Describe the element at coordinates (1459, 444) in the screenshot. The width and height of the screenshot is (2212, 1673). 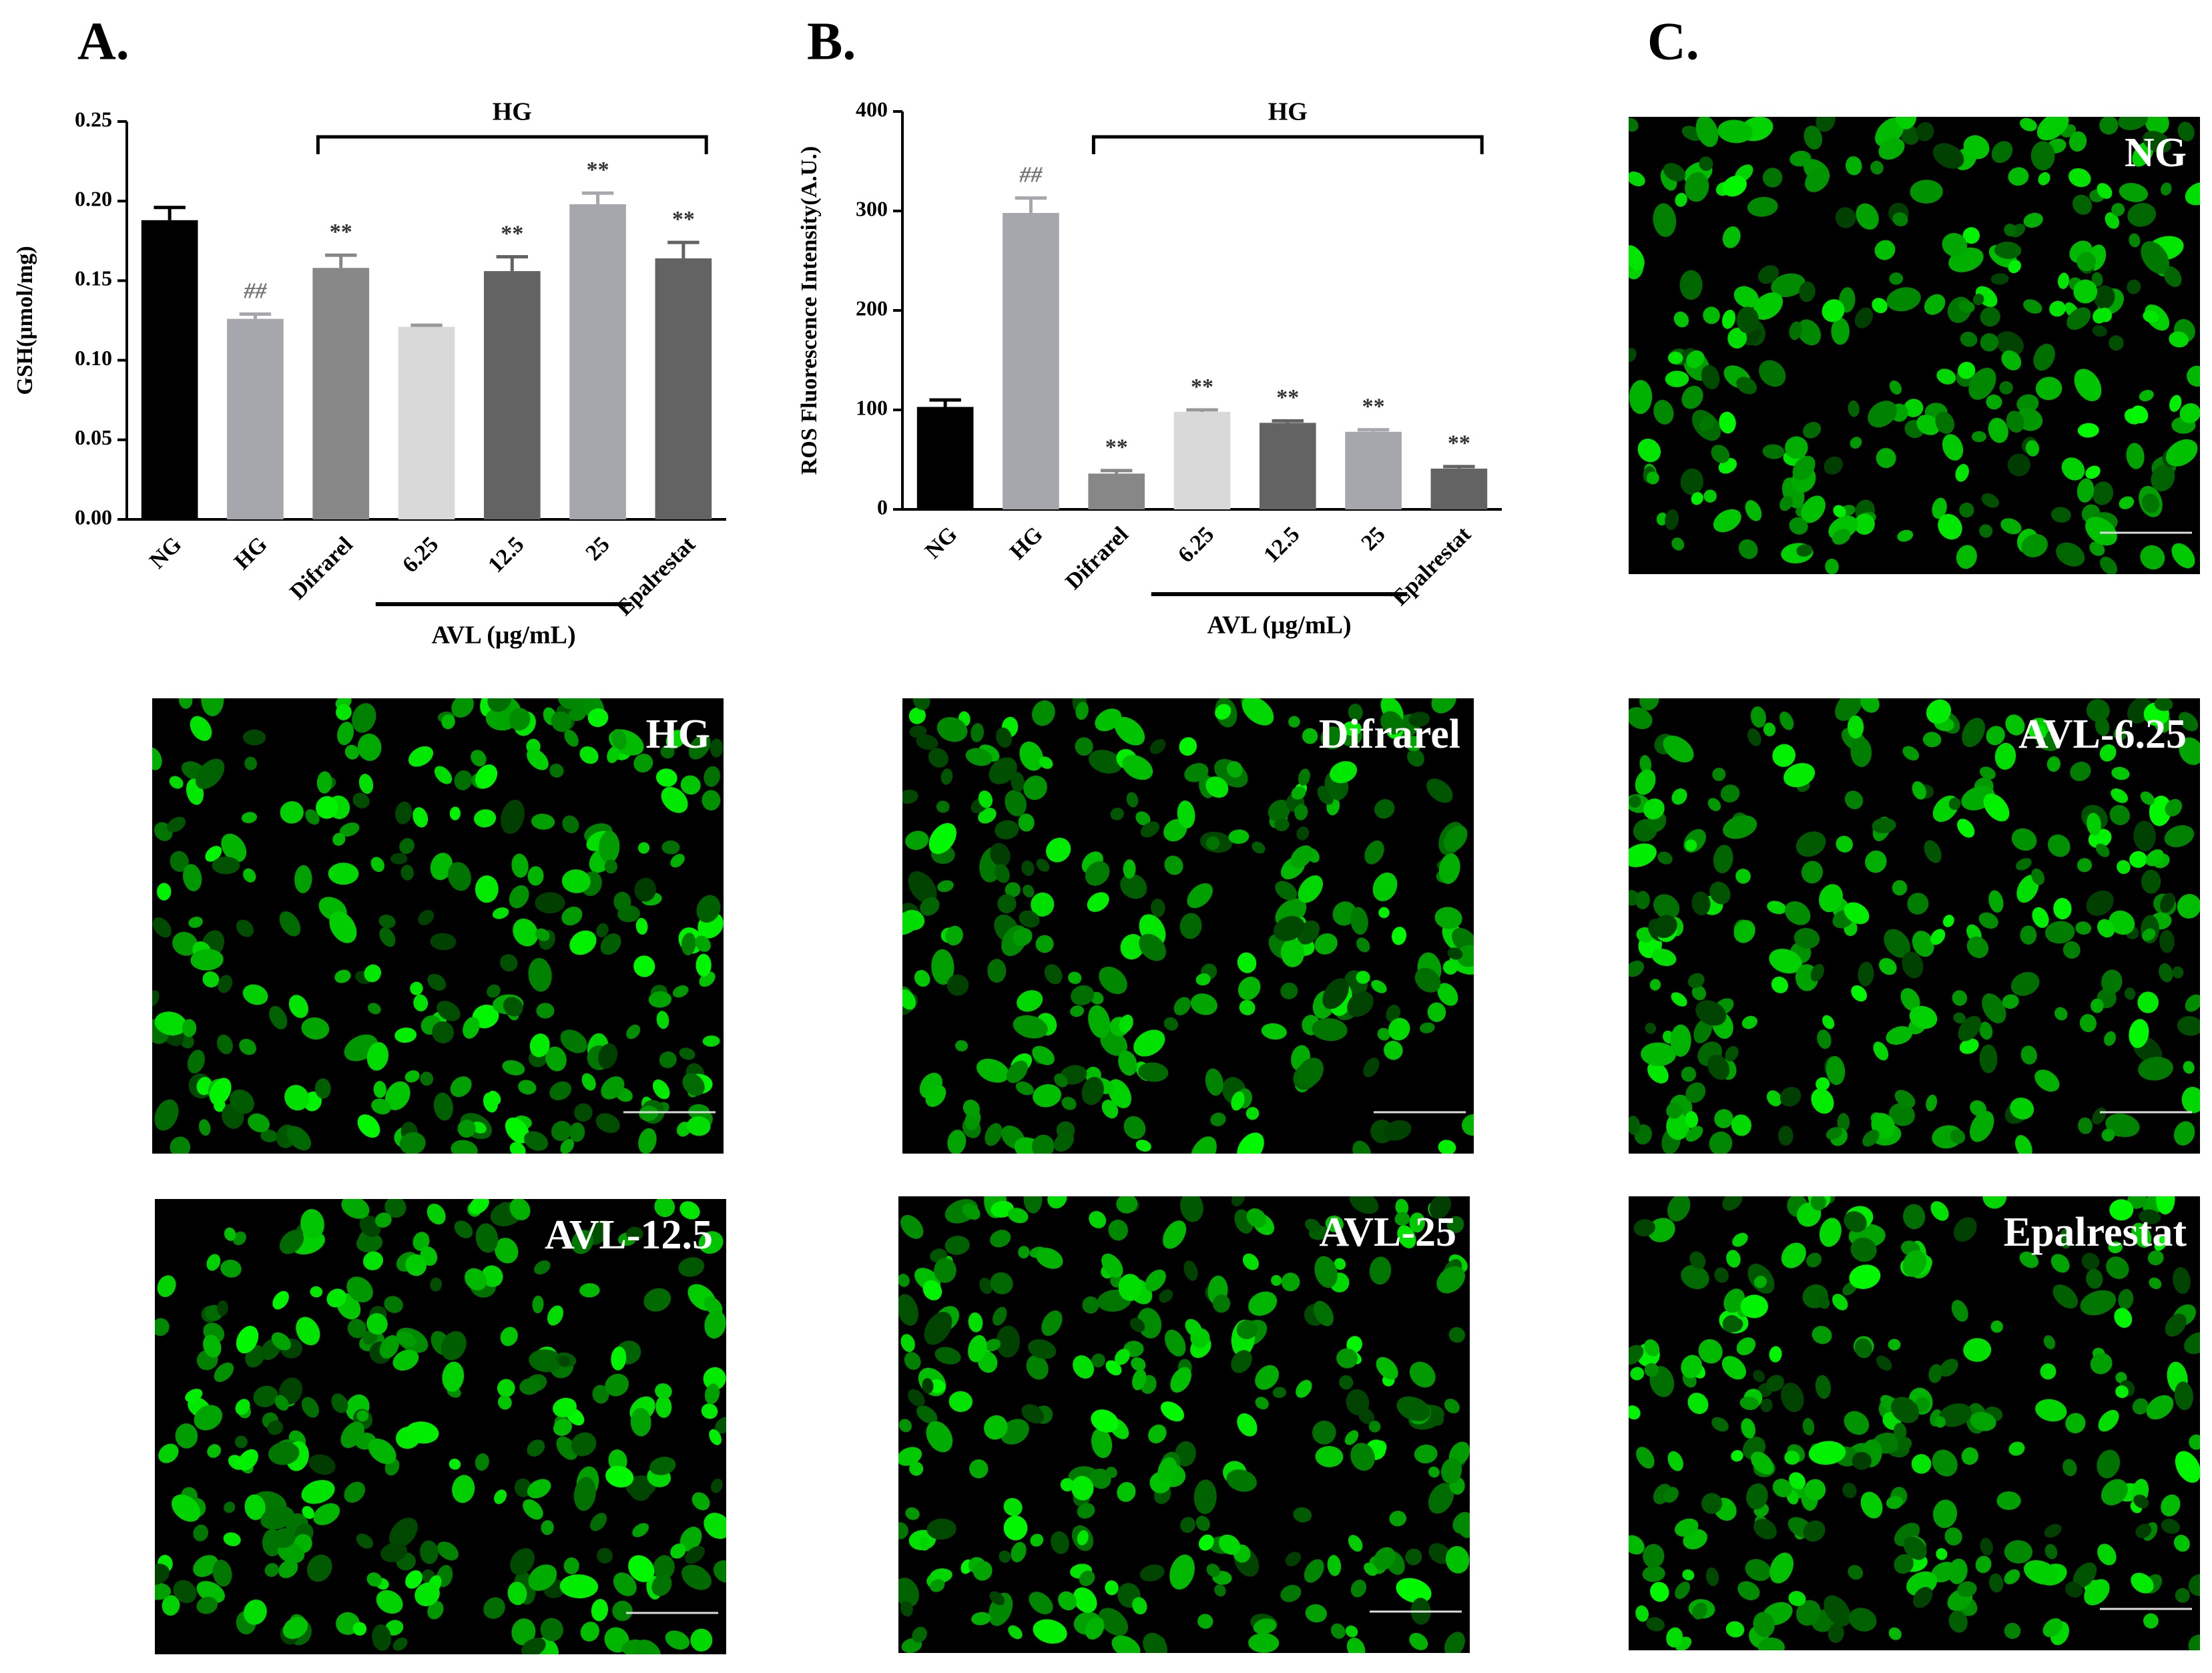
I see `significance-mark: **` at that location.